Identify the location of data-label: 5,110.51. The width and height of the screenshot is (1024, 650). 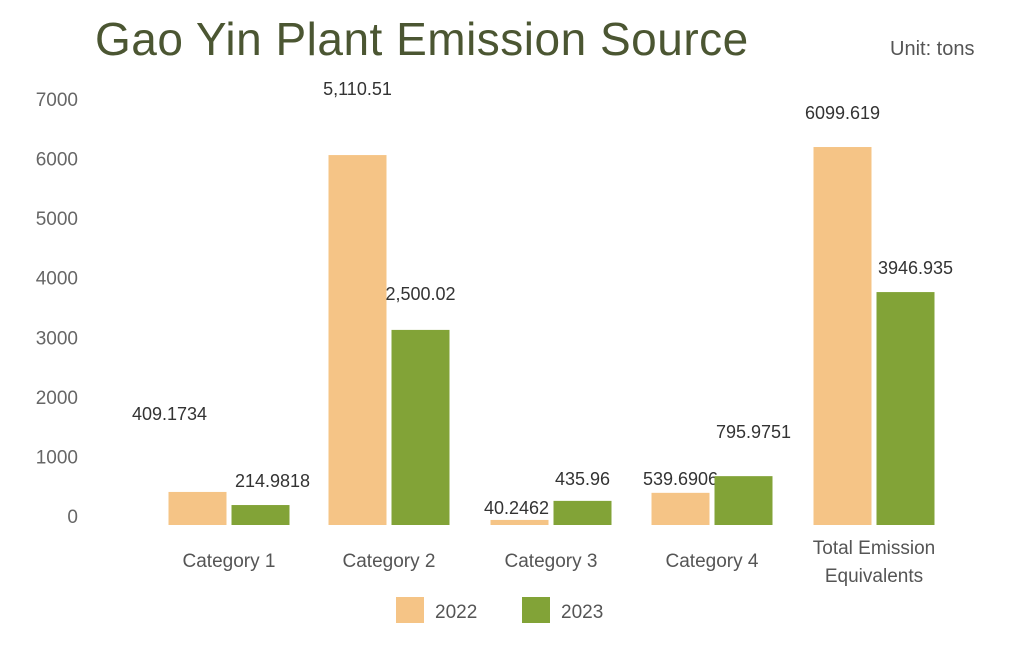
(357, 89).